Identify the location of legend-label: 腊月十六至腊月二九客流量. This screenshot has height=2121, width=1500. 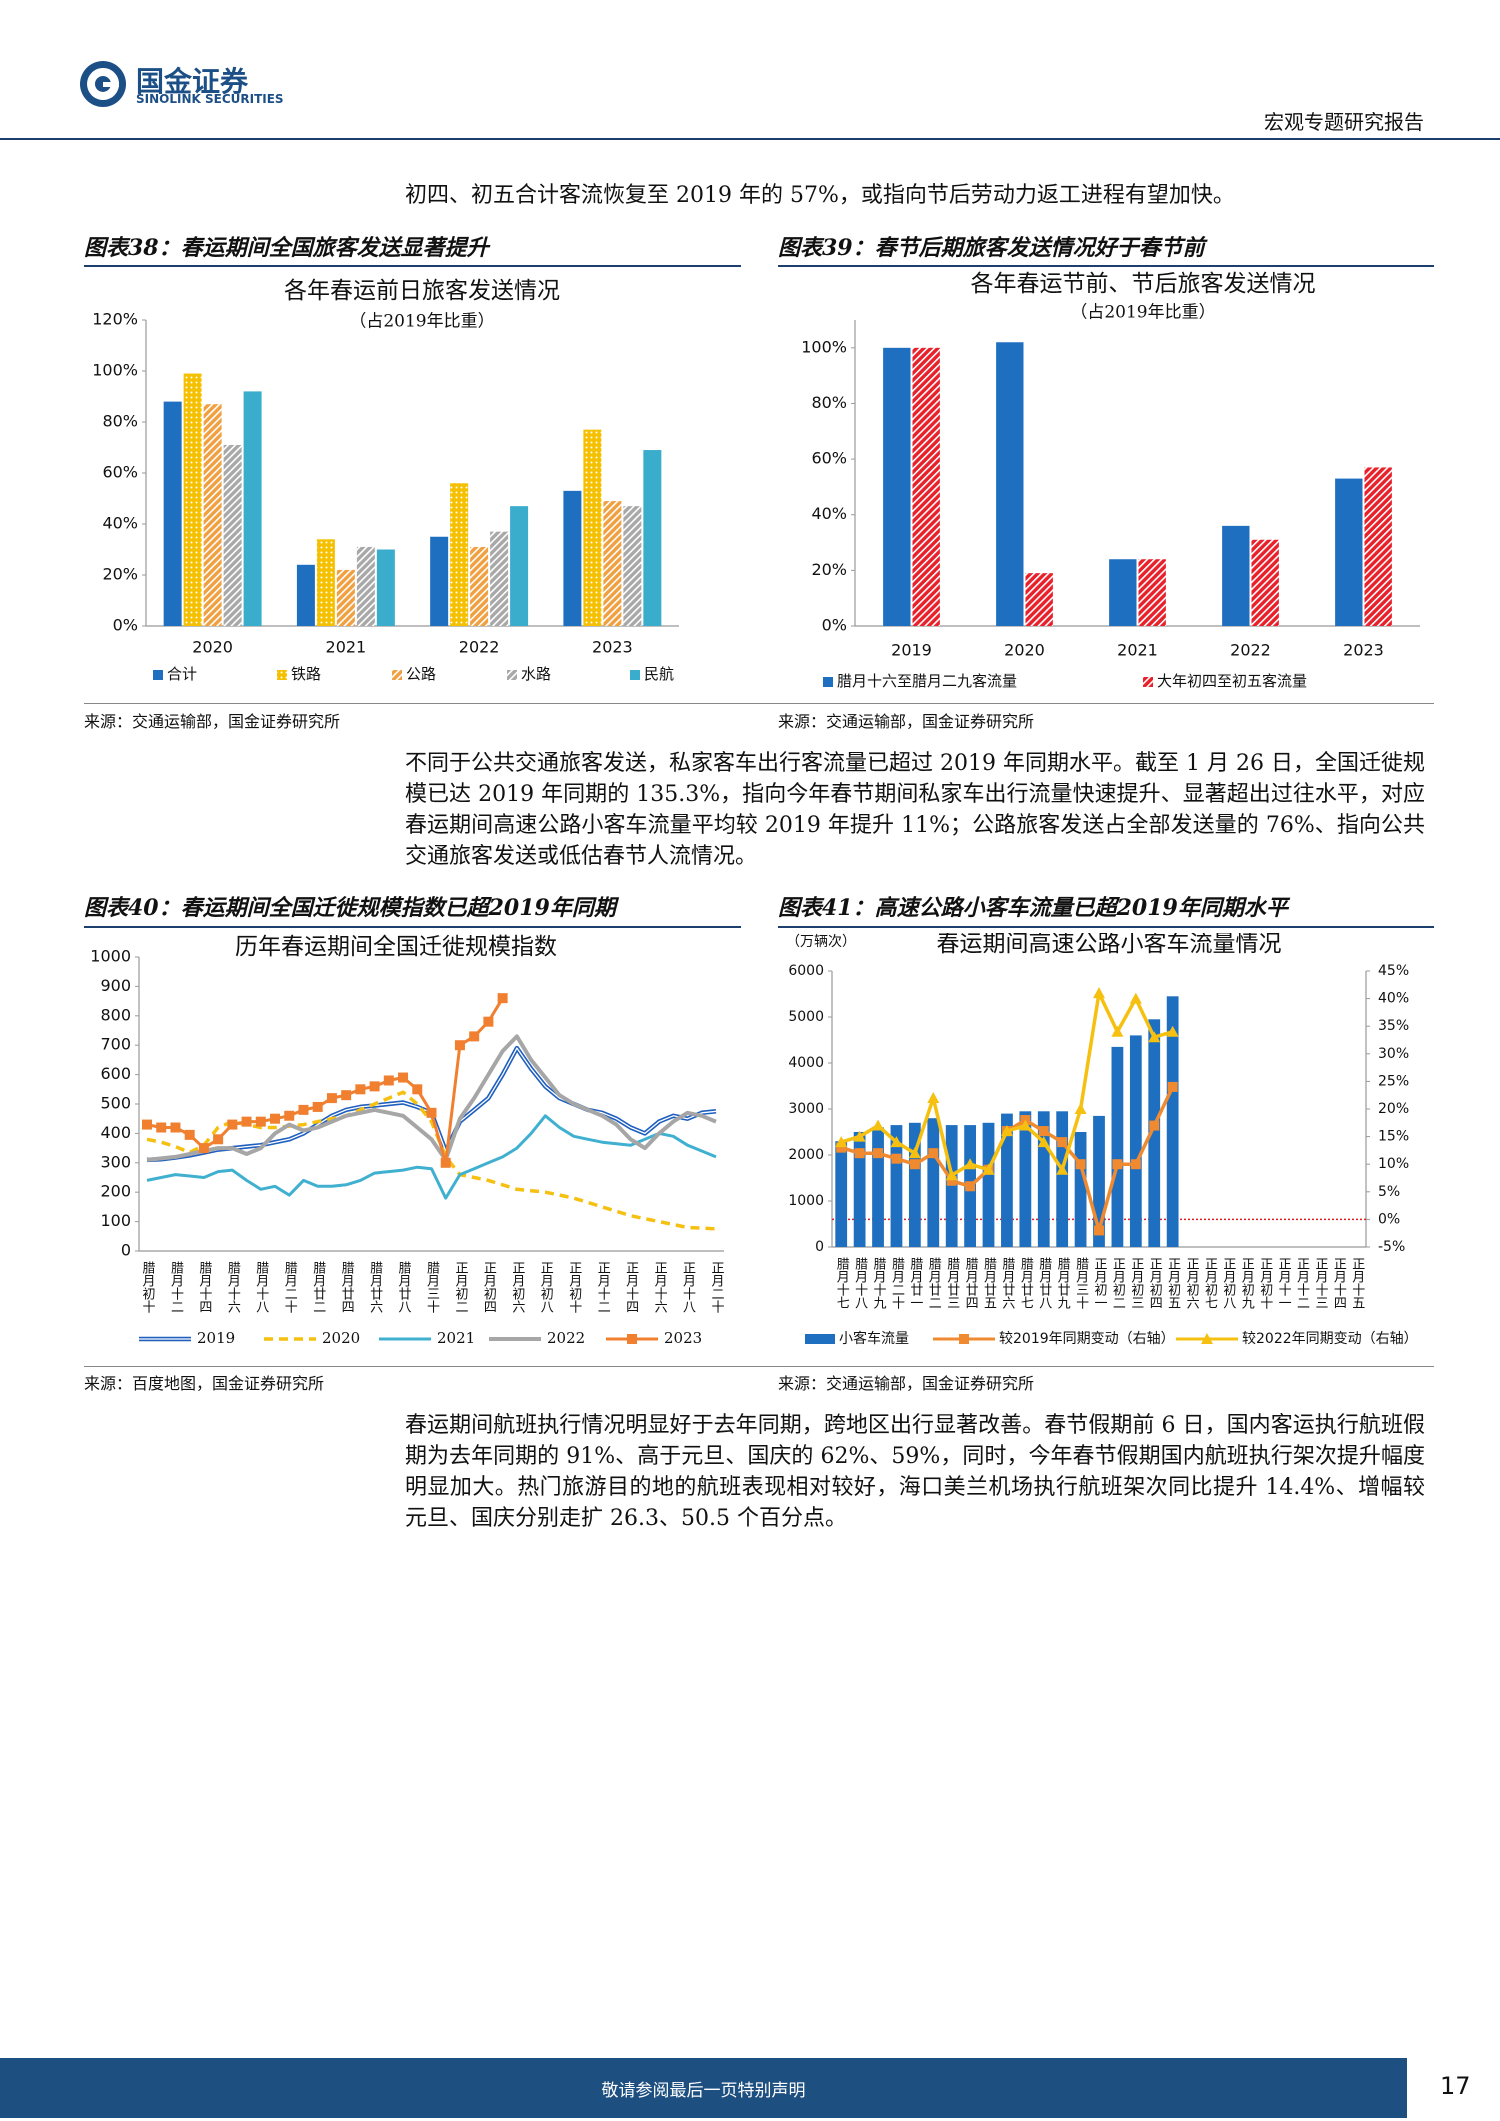
(927, 681).